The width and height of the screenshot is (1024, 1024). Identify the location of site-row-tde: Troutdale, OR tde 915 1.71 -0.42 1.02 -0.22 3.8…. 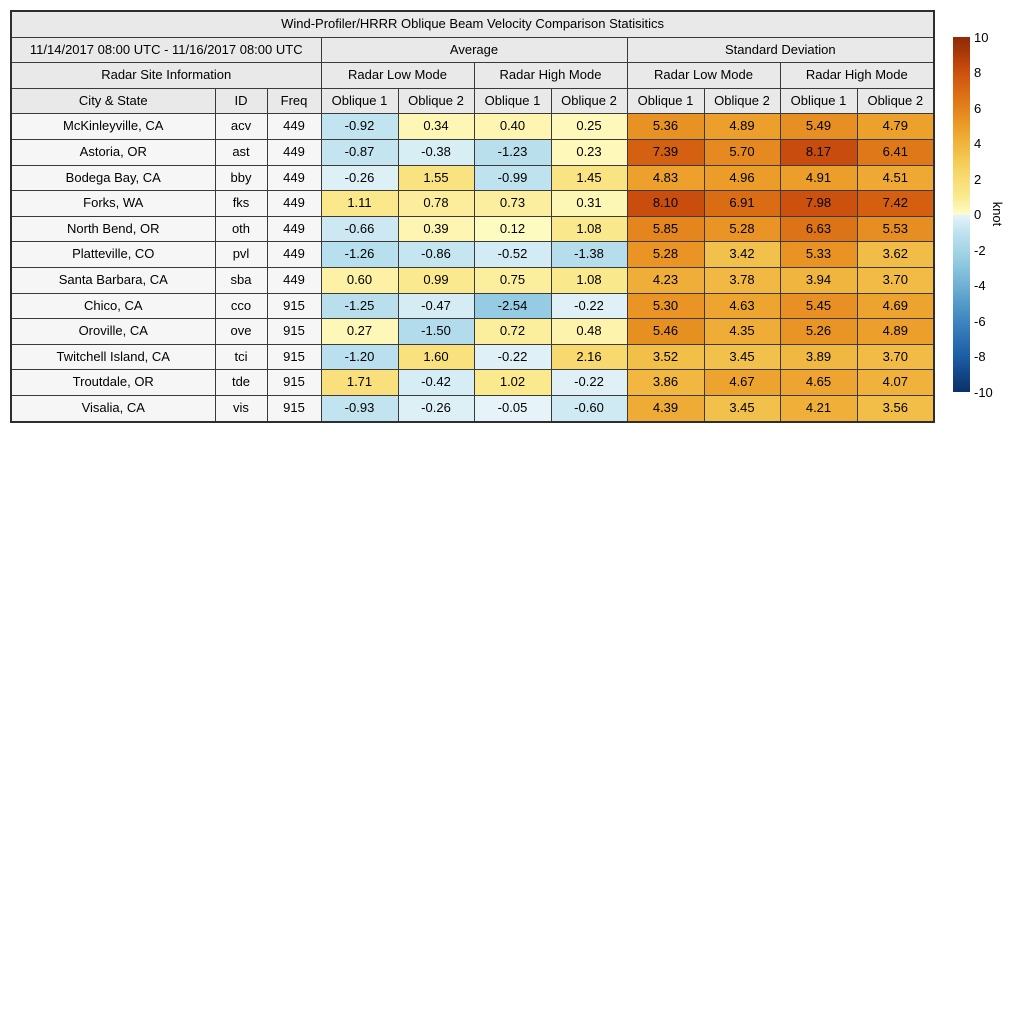
(472, 382).